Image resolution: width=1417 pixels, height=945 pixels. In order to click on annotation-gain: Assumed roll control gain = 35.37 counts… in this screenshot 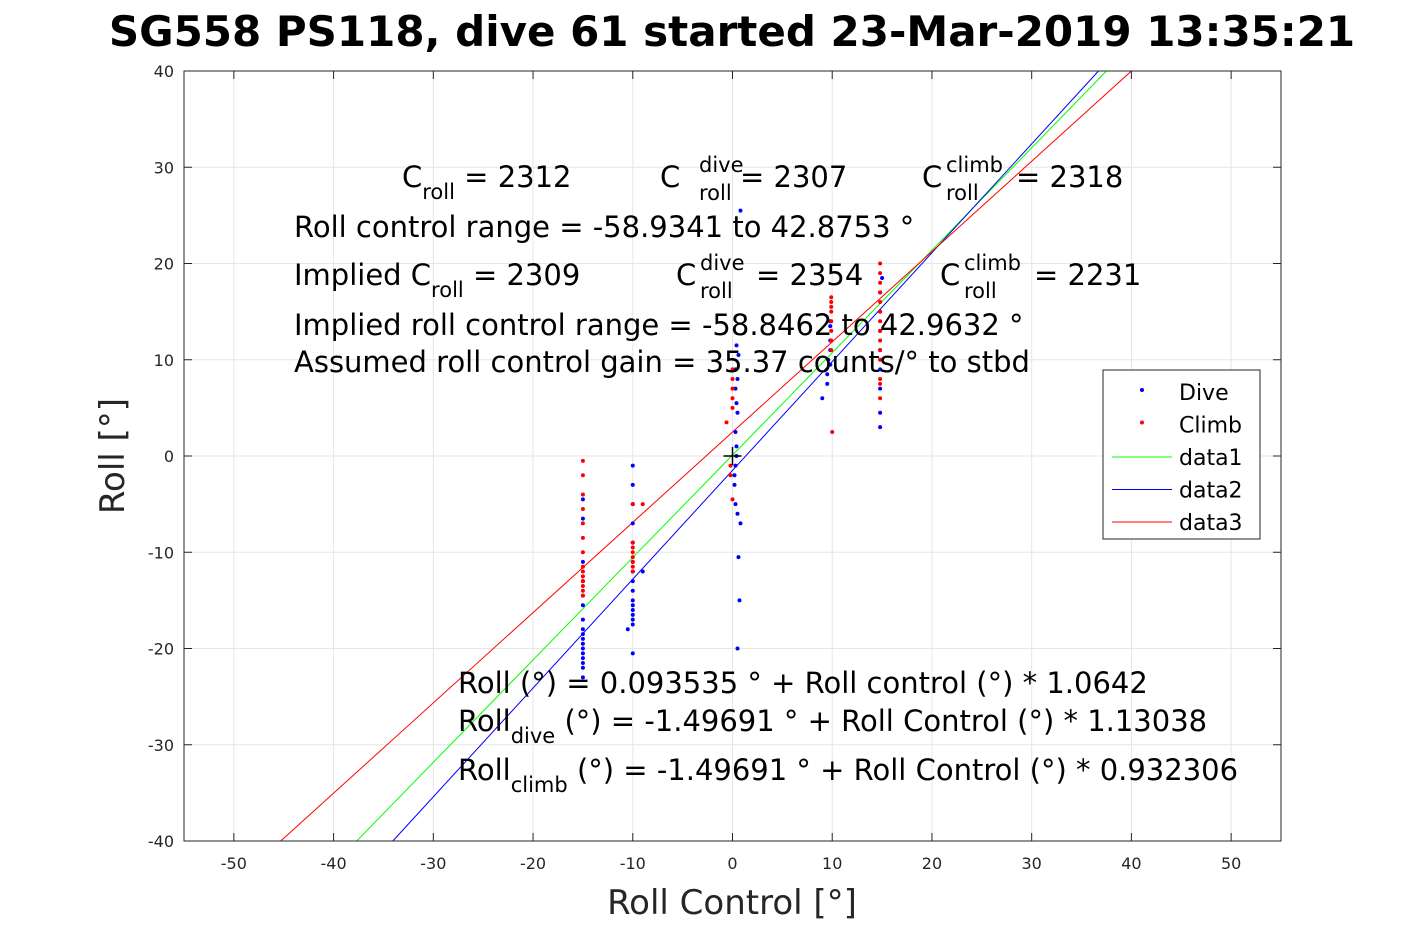, I will do `click(662, 362)`.